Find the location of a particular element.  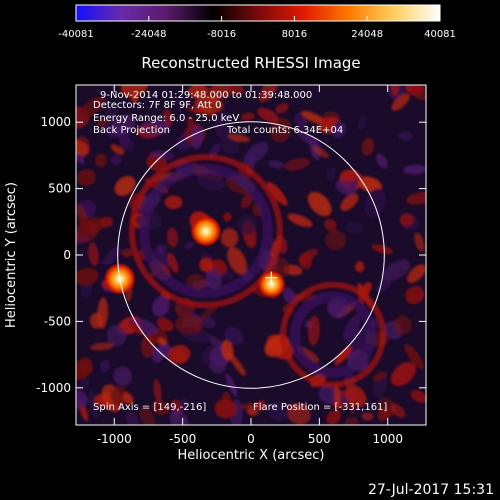

annotation-energy-range: Energy Range: 6.0 - 25.0 keV is located at coordinates (166, 118).